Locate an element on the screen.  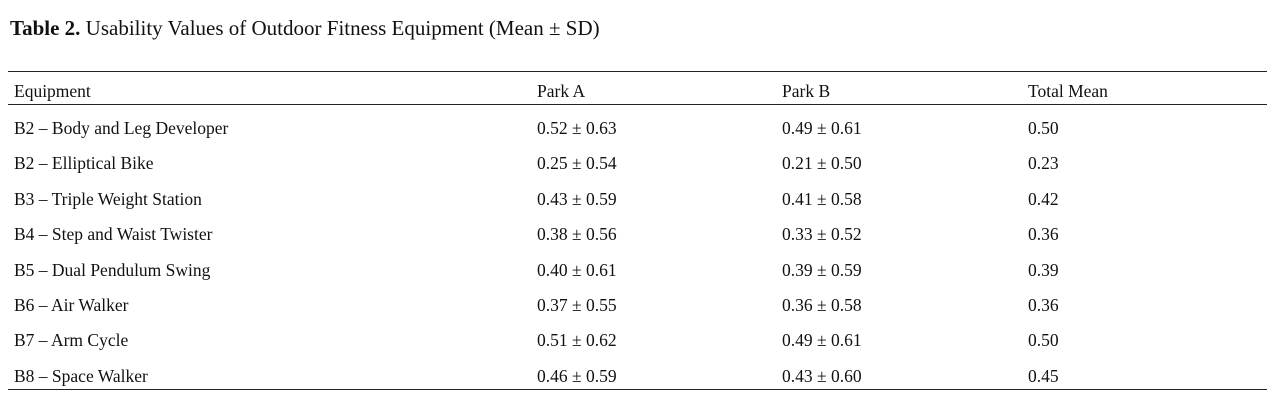
value-cell: 0.39 ± 0.59 is located at coordinates (822, 269).